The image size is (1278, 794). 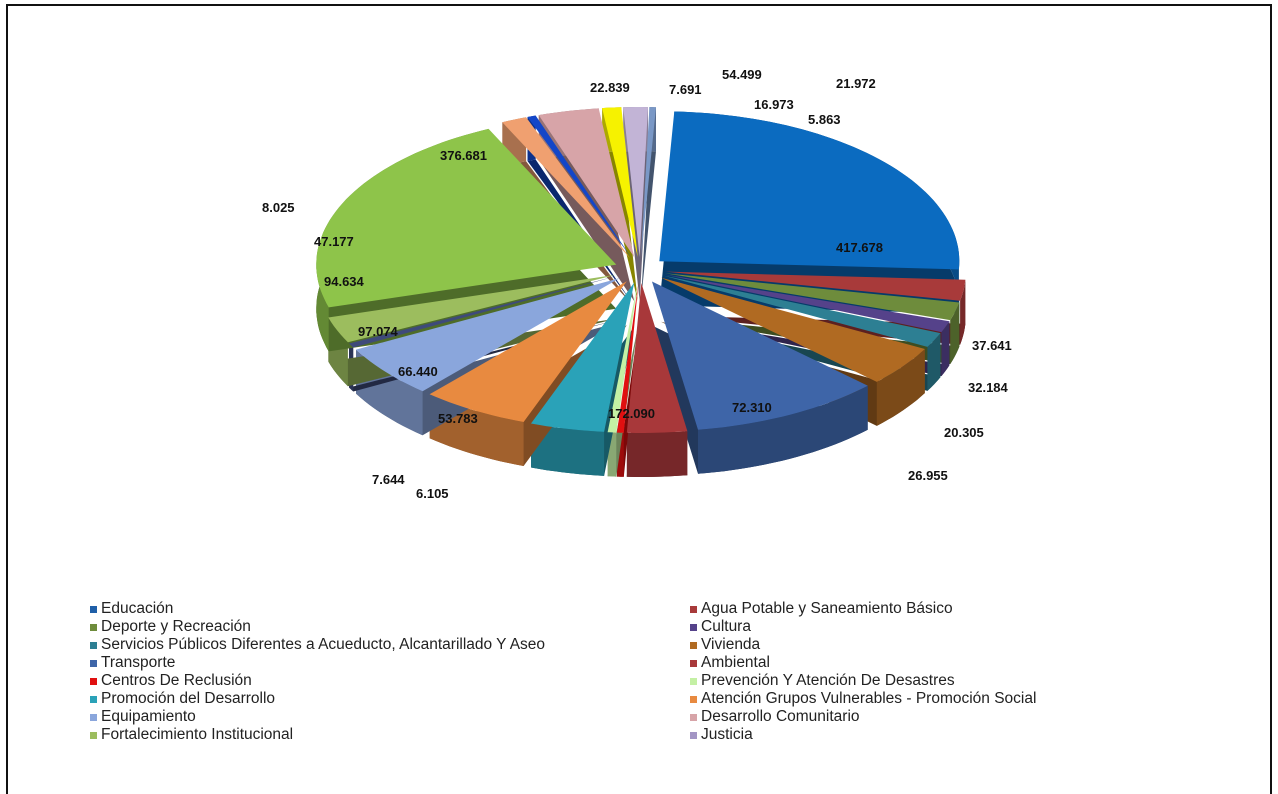 I want to click on data-label: 7.644, so click(x=388, y=479).